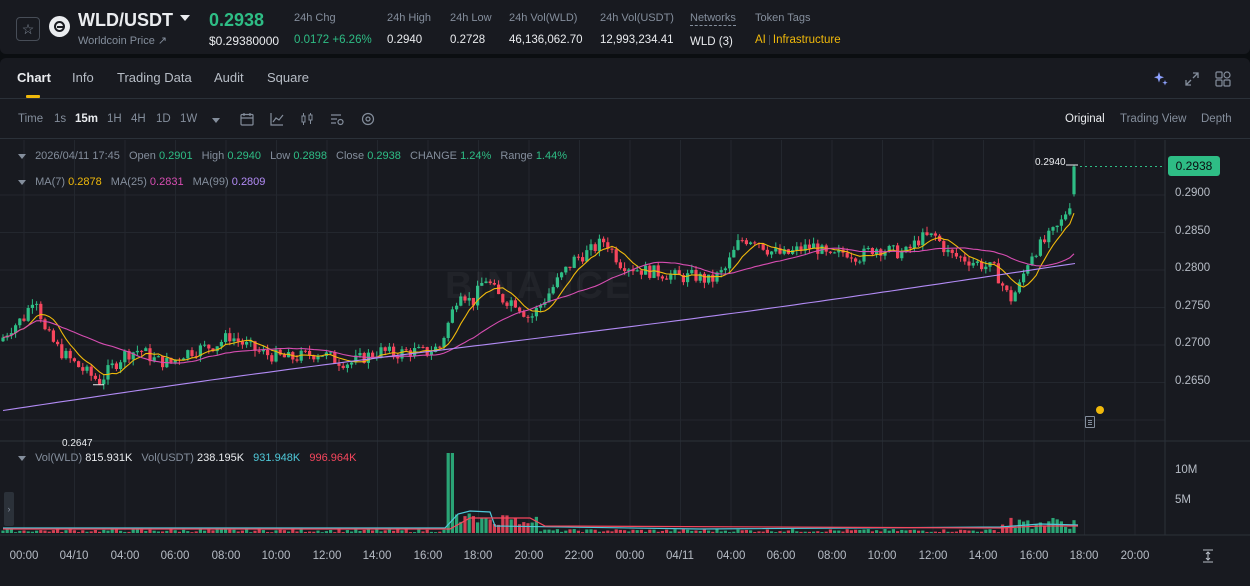  I want to click on layout-grid-icon, so click(1223, 79).